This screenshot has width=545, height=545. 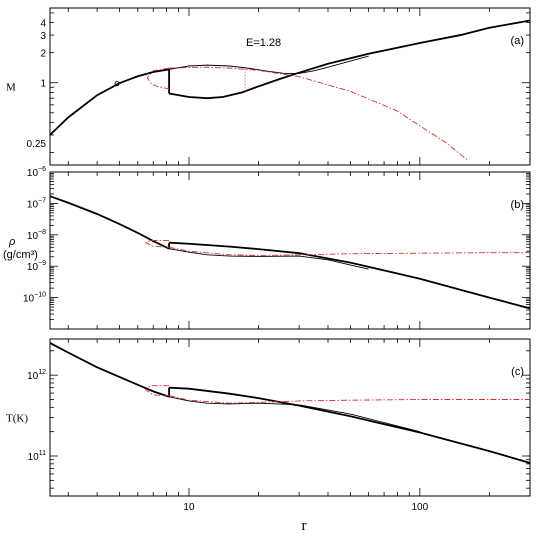 What do you see at coordinates (263, 43) in the screenshot?
I see `energy-annotation: E=1.28` at bounding box center [263, 43].